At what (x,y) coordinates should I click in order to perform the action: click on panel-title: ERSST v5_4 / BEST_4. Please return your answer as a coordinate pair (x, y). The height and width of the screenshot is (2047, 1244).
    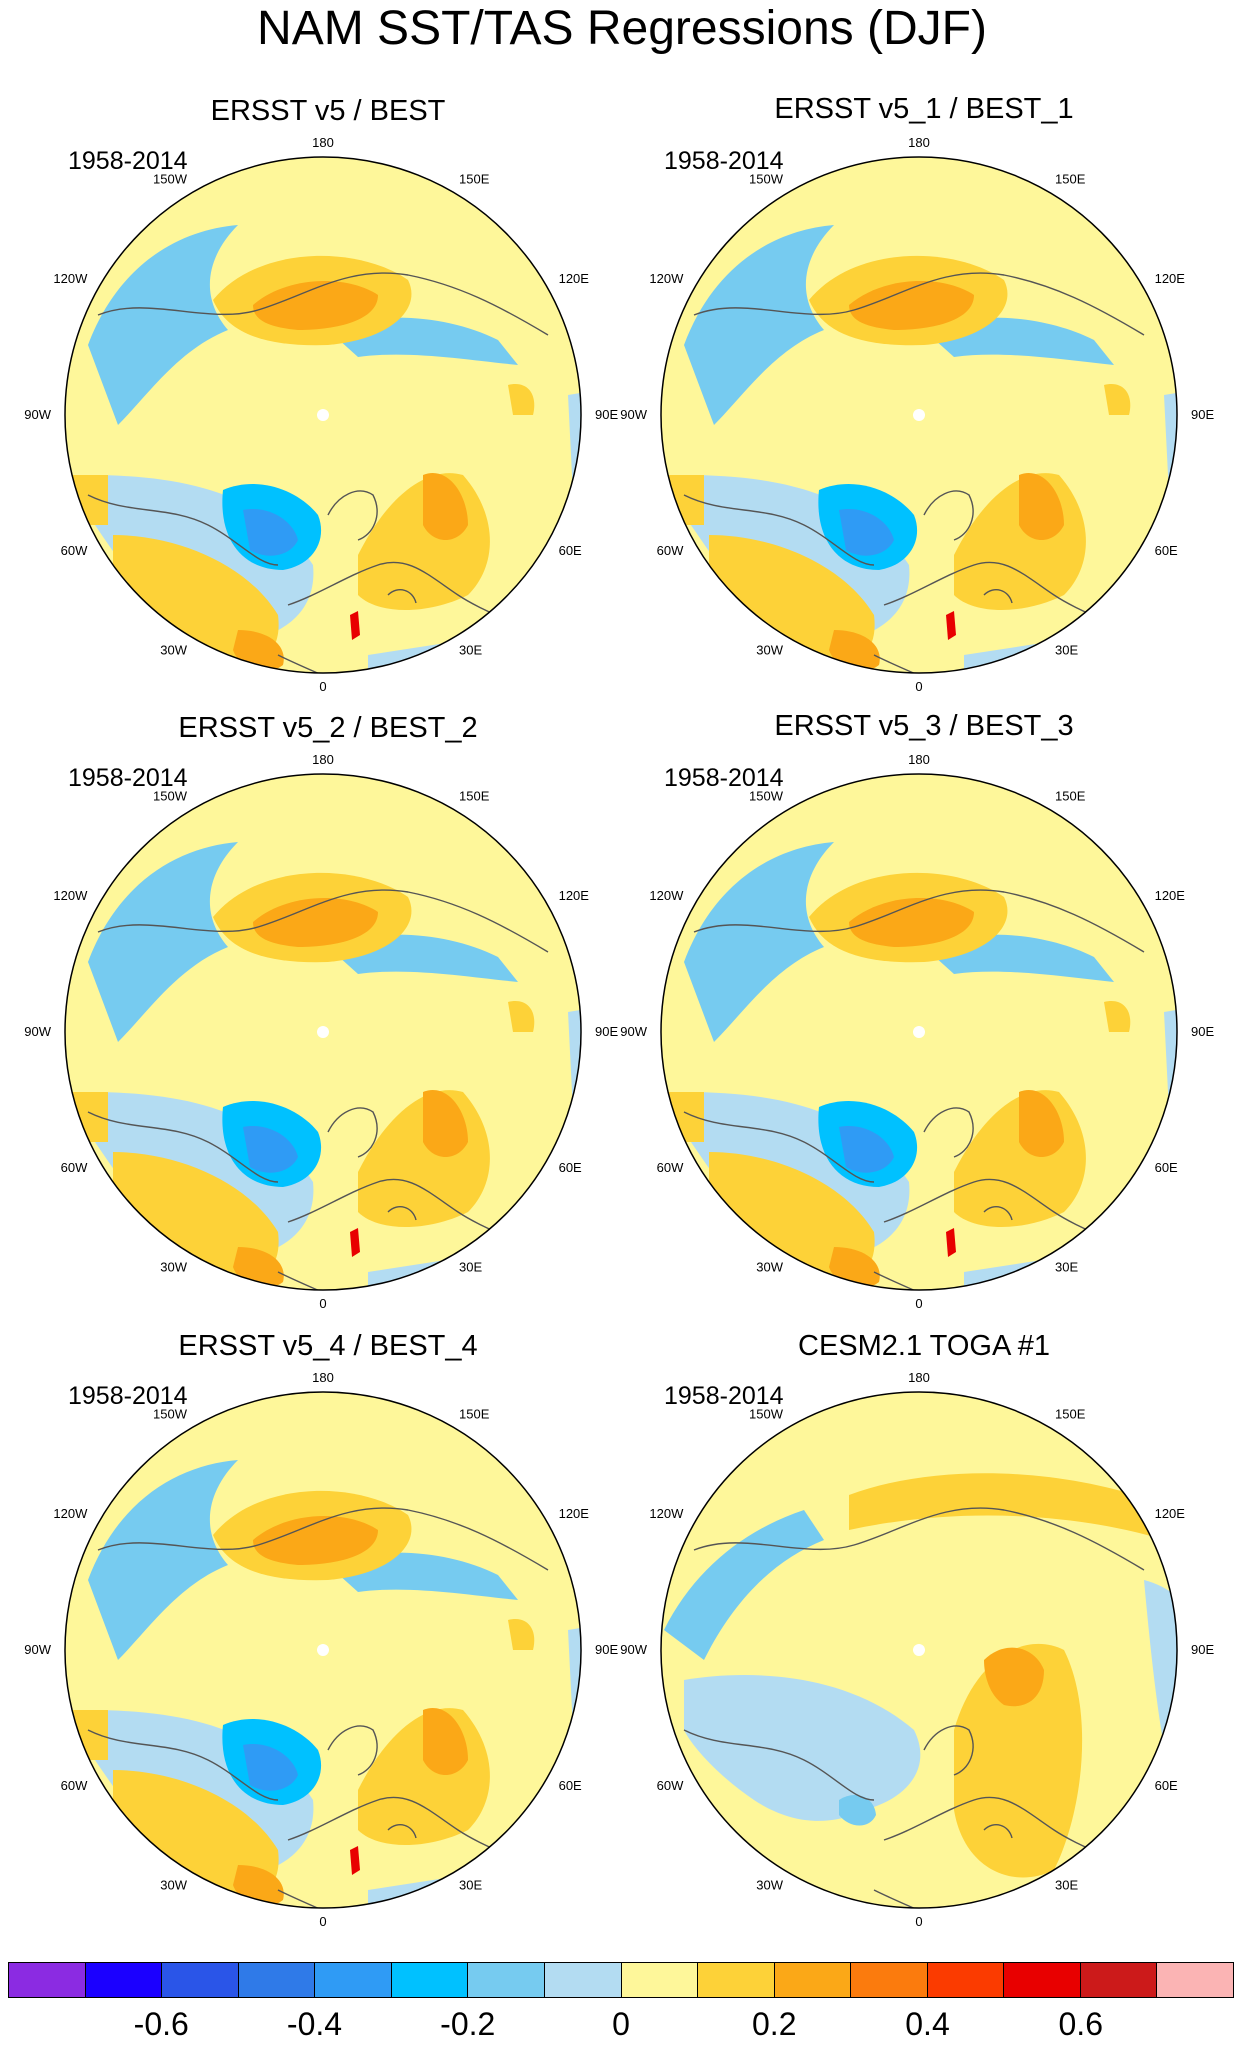
    Looking at the image, I should click on (328, 1346).